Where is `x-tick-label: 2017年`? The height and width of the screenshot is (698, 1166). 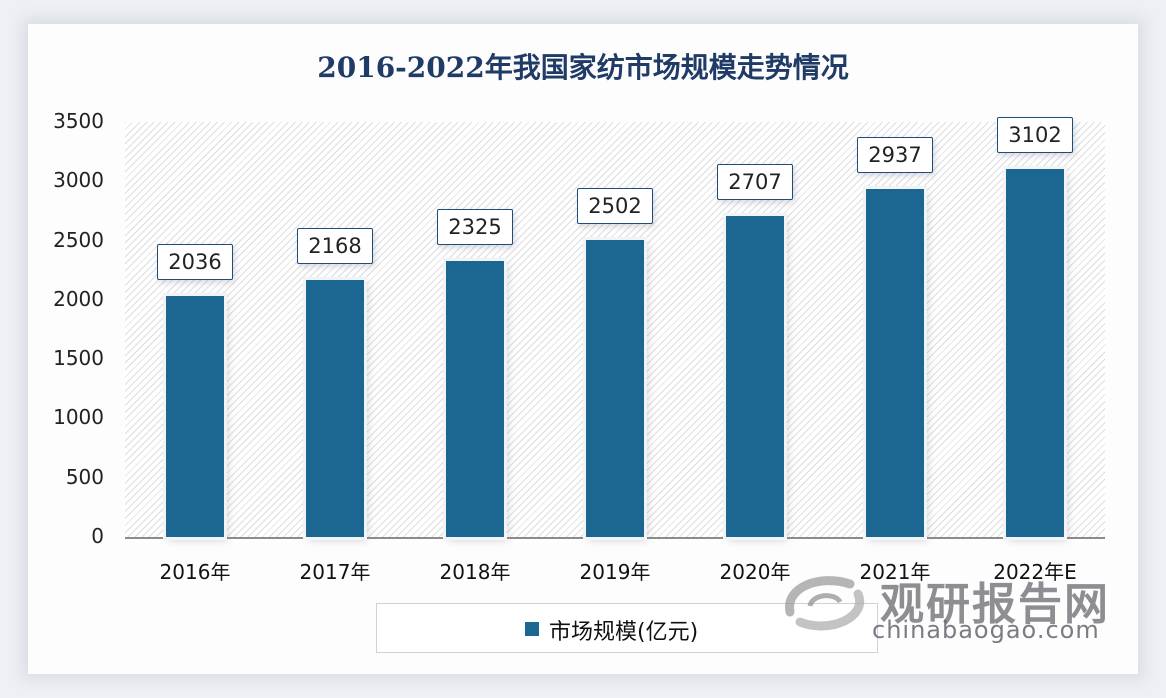 x-tick-label: 2017年 is located at coordinates (335, 572).